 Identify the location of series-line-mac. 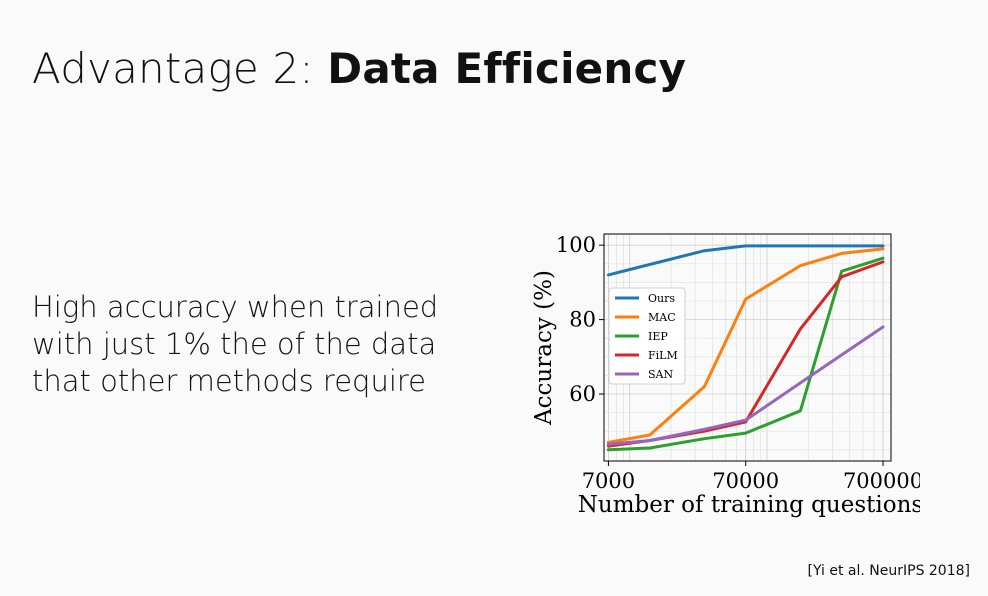
(745, 345).